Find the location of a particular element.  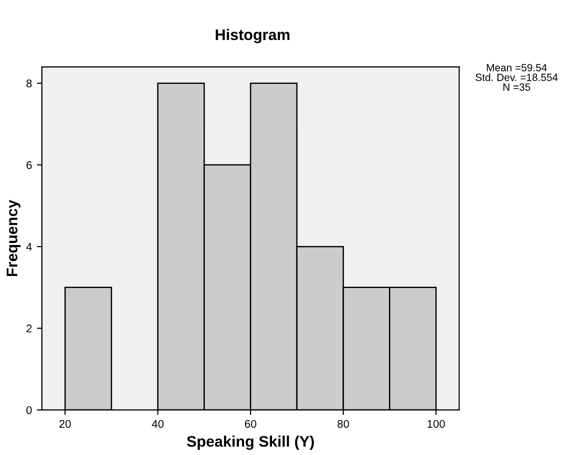

y-tick-label: 0 is located at coordinates (29, 410).